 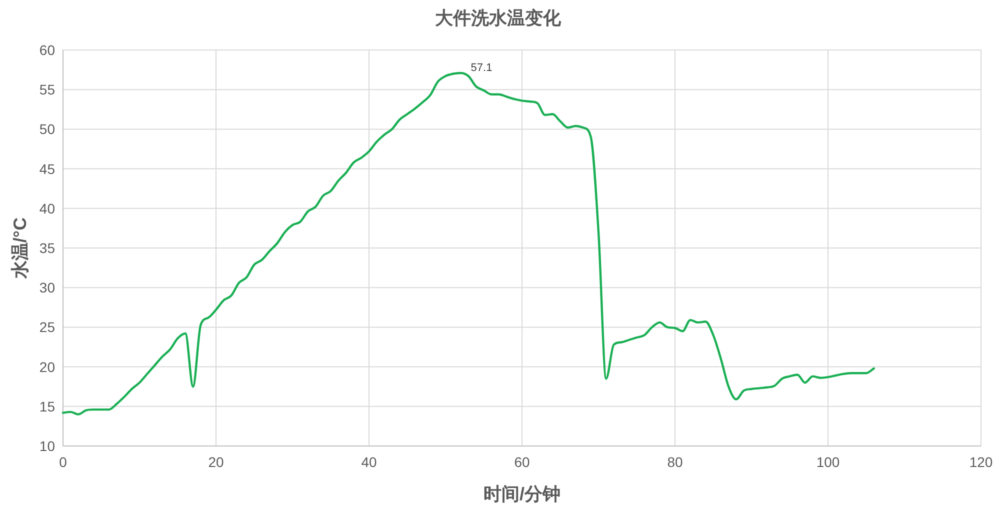 What do you see at coordinates (828, 462) in the screenshot?
I see `x-tick-label: 100` at bounding box center [828, 462].